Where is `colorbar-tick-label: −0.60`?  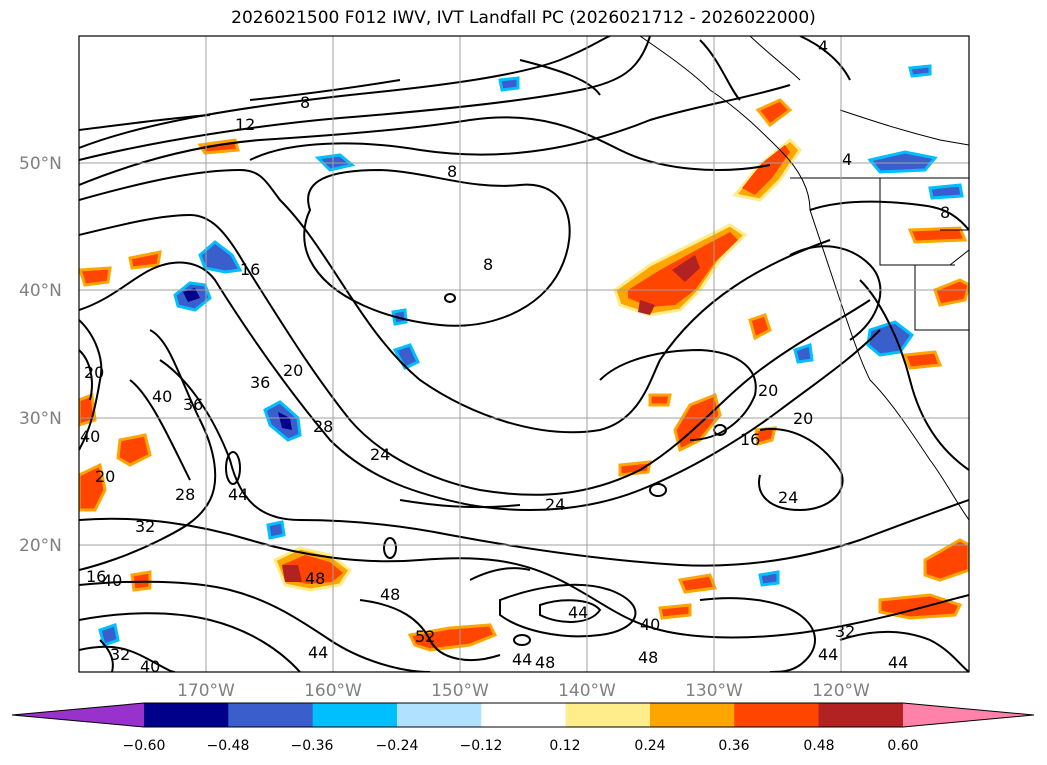 colorbar-tick-label: −0.60 is located at coordinates (144, 746).